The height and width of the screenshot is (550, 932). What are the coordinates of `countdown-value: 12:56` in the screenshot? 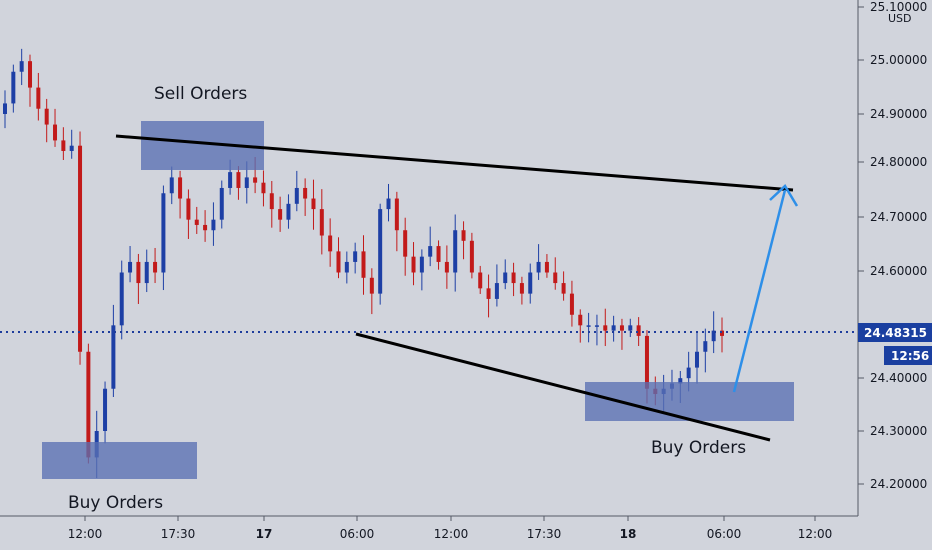 It's located at (910, 356).